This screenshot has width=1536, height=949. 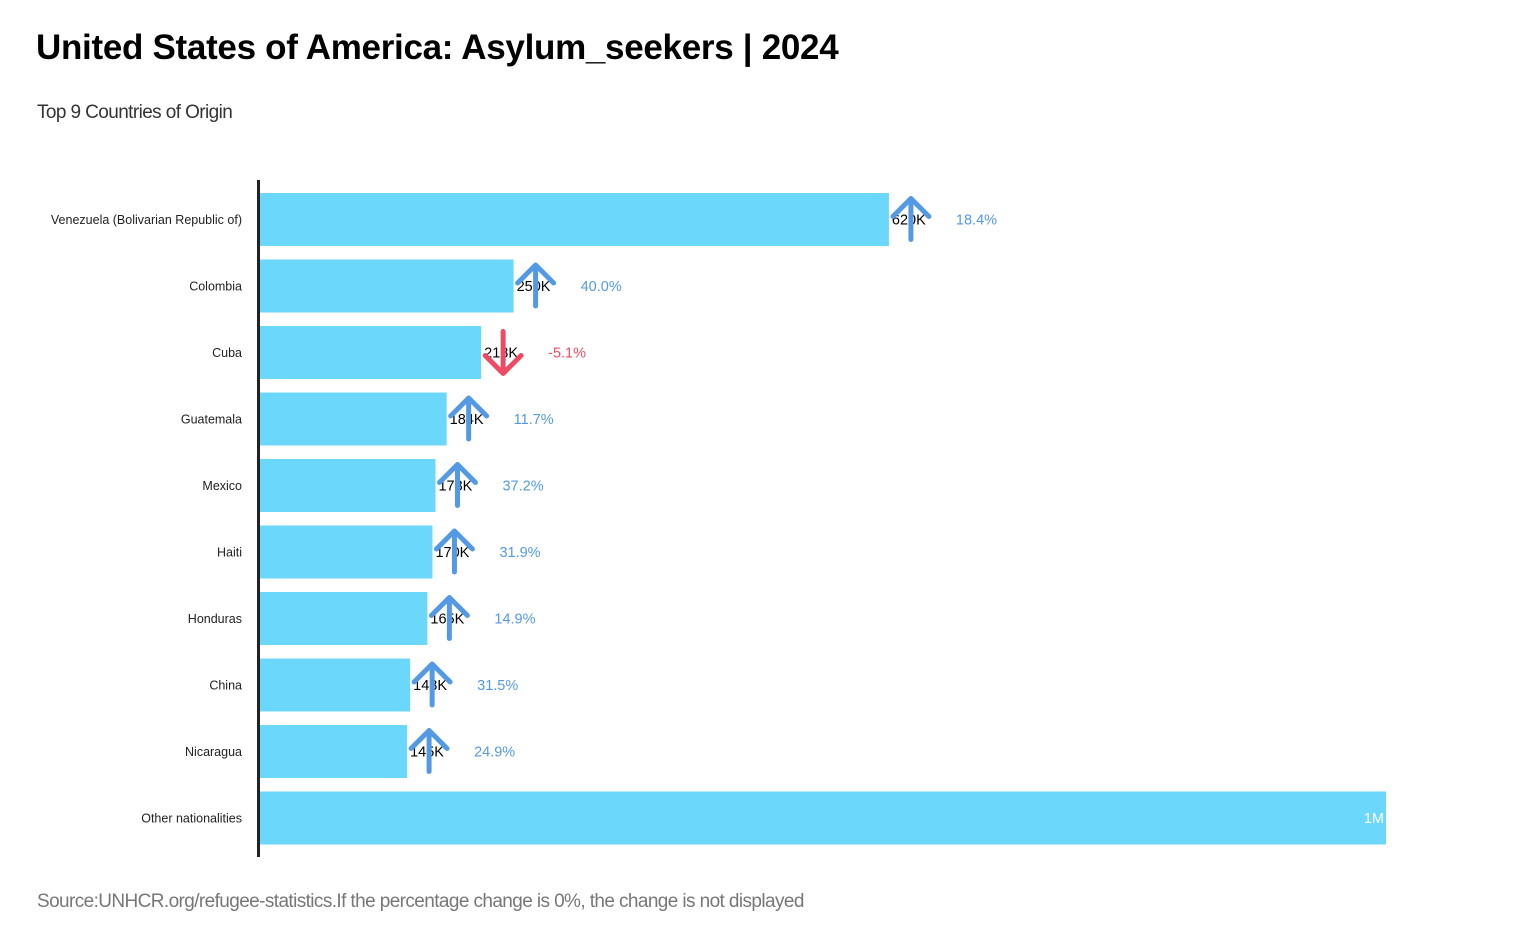 What do you see at coordinates (567, 354) in the screenshot?
I see `pct-change-label: -5.1%` at bounding box center [567, 354].